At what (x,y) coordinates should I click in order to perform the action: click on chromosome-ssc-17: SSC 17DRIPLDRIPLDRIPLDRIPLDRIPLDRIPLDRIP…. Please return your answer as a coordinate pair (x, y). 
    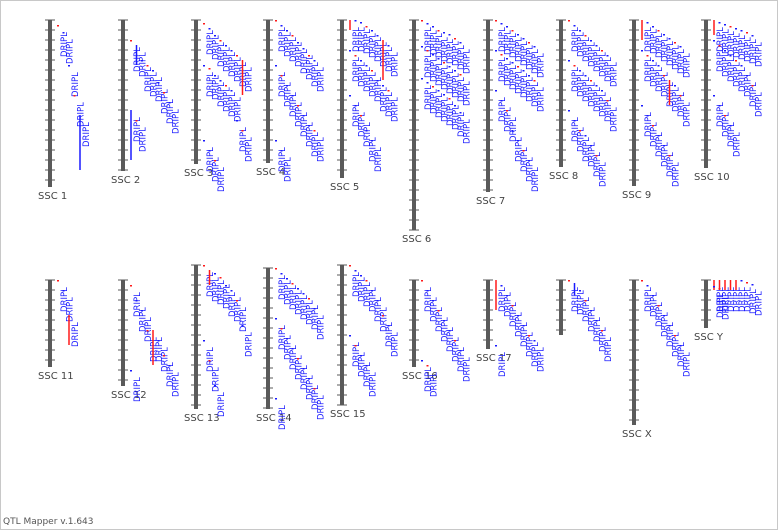
    Looking at the image, I should click on (511, 328).